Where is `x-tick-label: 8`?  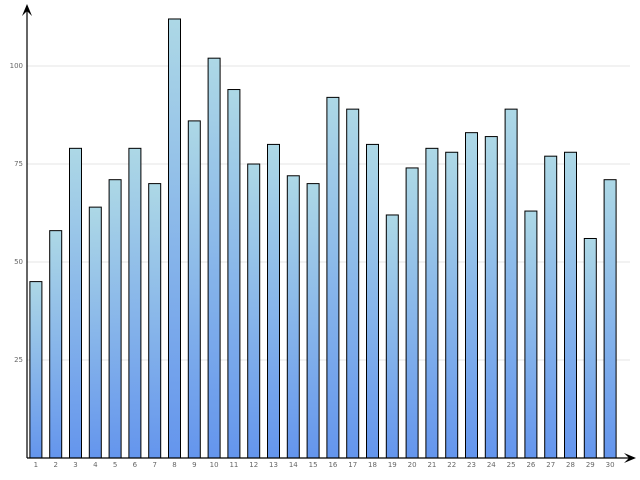
x-tick-label: 8 is located at coordinates (174, 465).